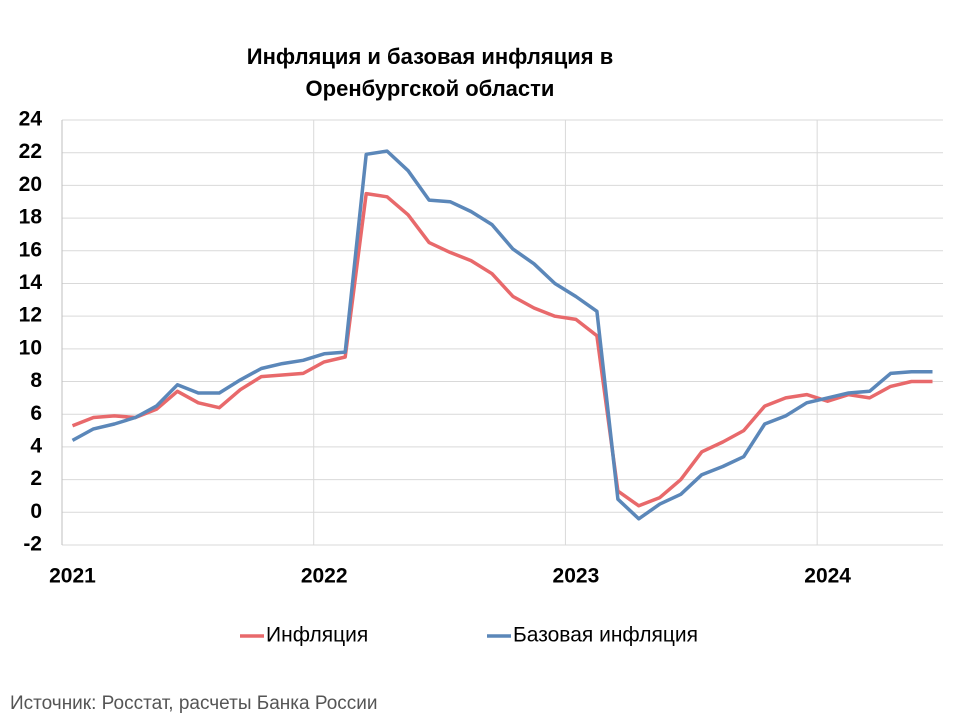 The image size is (960, 725). I want to click on y-tick-label: 0, so click(36, 511).